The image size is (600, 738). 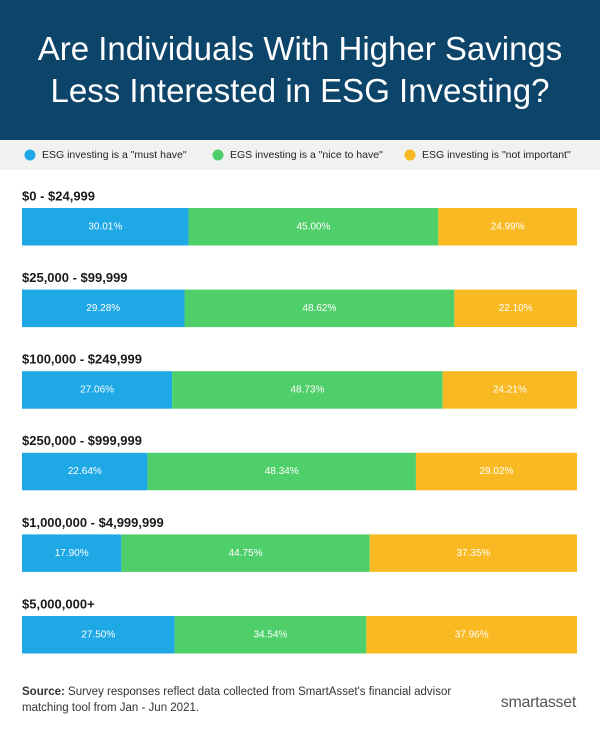 I want to click on source-label: Source:, so click(x=43, y=692).